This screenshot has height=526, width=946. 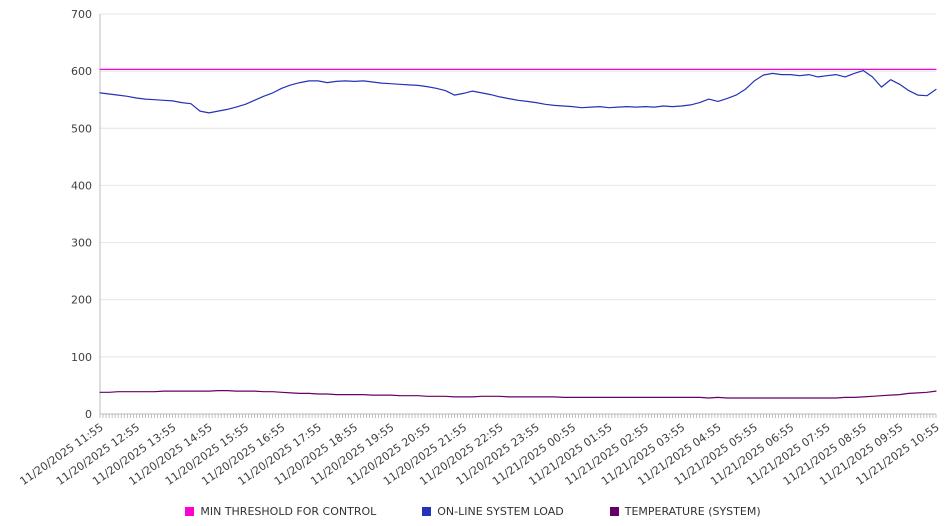 I want to click on y-axis-tick-label: 100, so click(x=81, y=357).